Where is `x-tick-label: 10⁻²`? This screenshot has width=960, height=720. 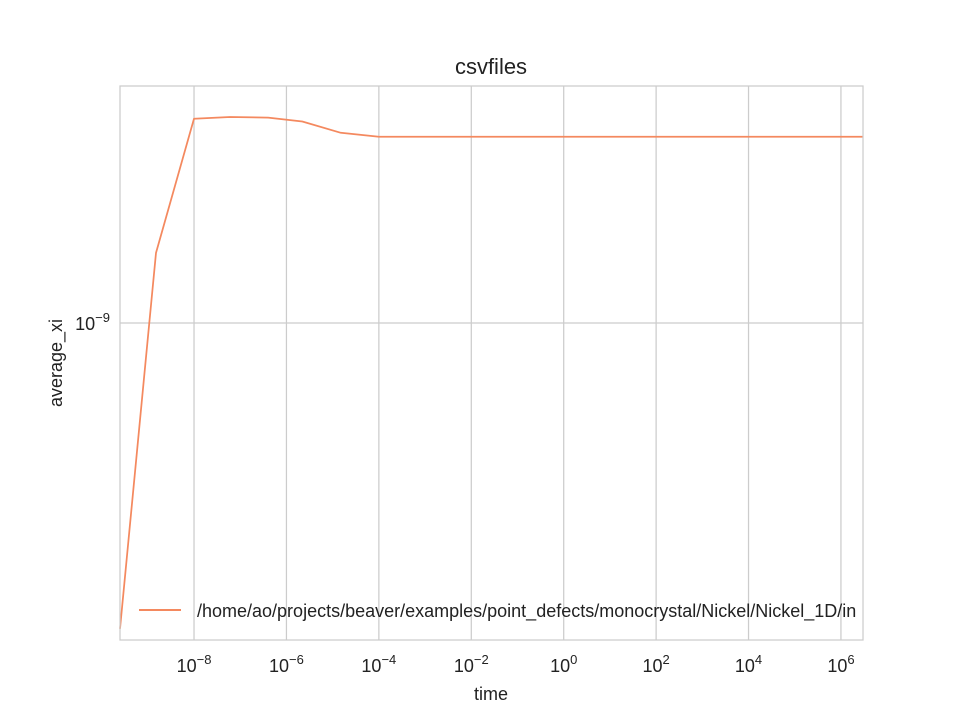
x-tick-label: 10⁻² is located at coordinates (471, 664).